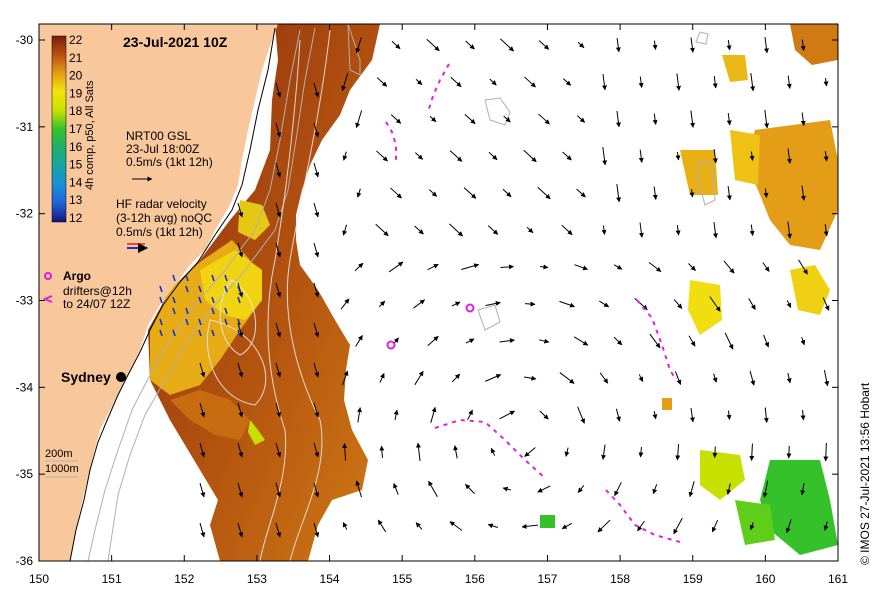  What do you see at coordinates (90, 135) in the screenshot?
I see `colorbar-label: 4h comp, p50, All Sats` at bounding box center [90, 135].